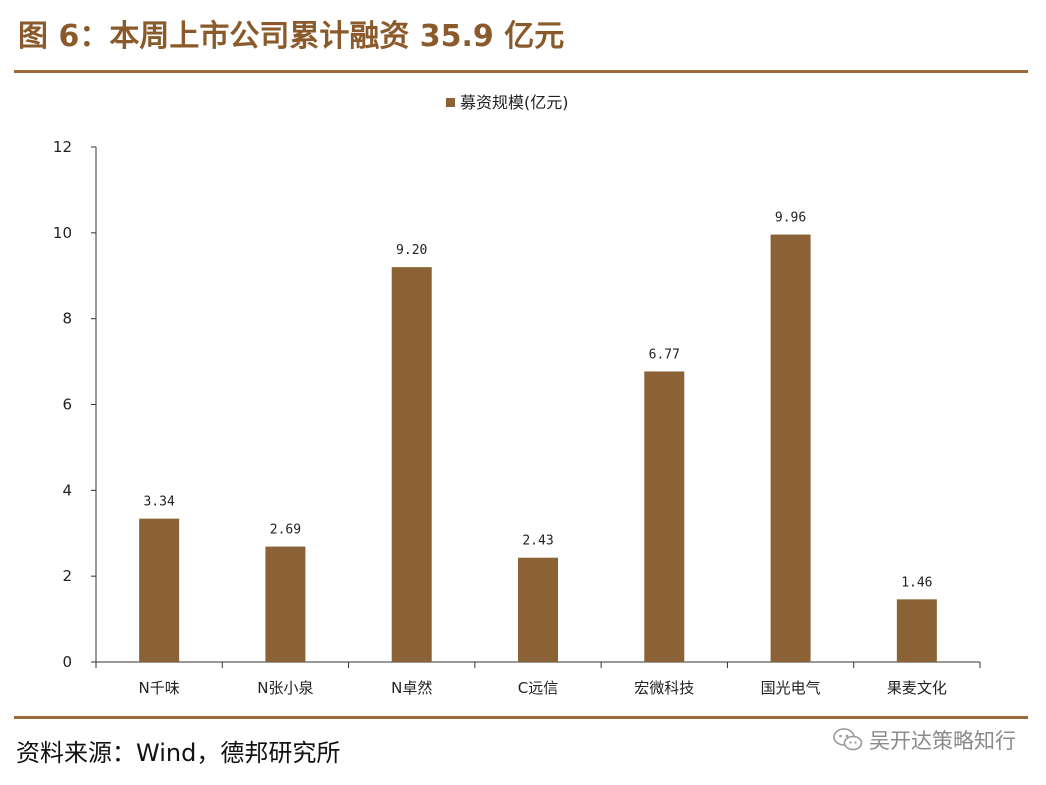 The width and height of the screenshot is (1046, 785). Describe the element at coordinates (158, 502) in the screenshot. I see `data-label: 3.34` at that location.